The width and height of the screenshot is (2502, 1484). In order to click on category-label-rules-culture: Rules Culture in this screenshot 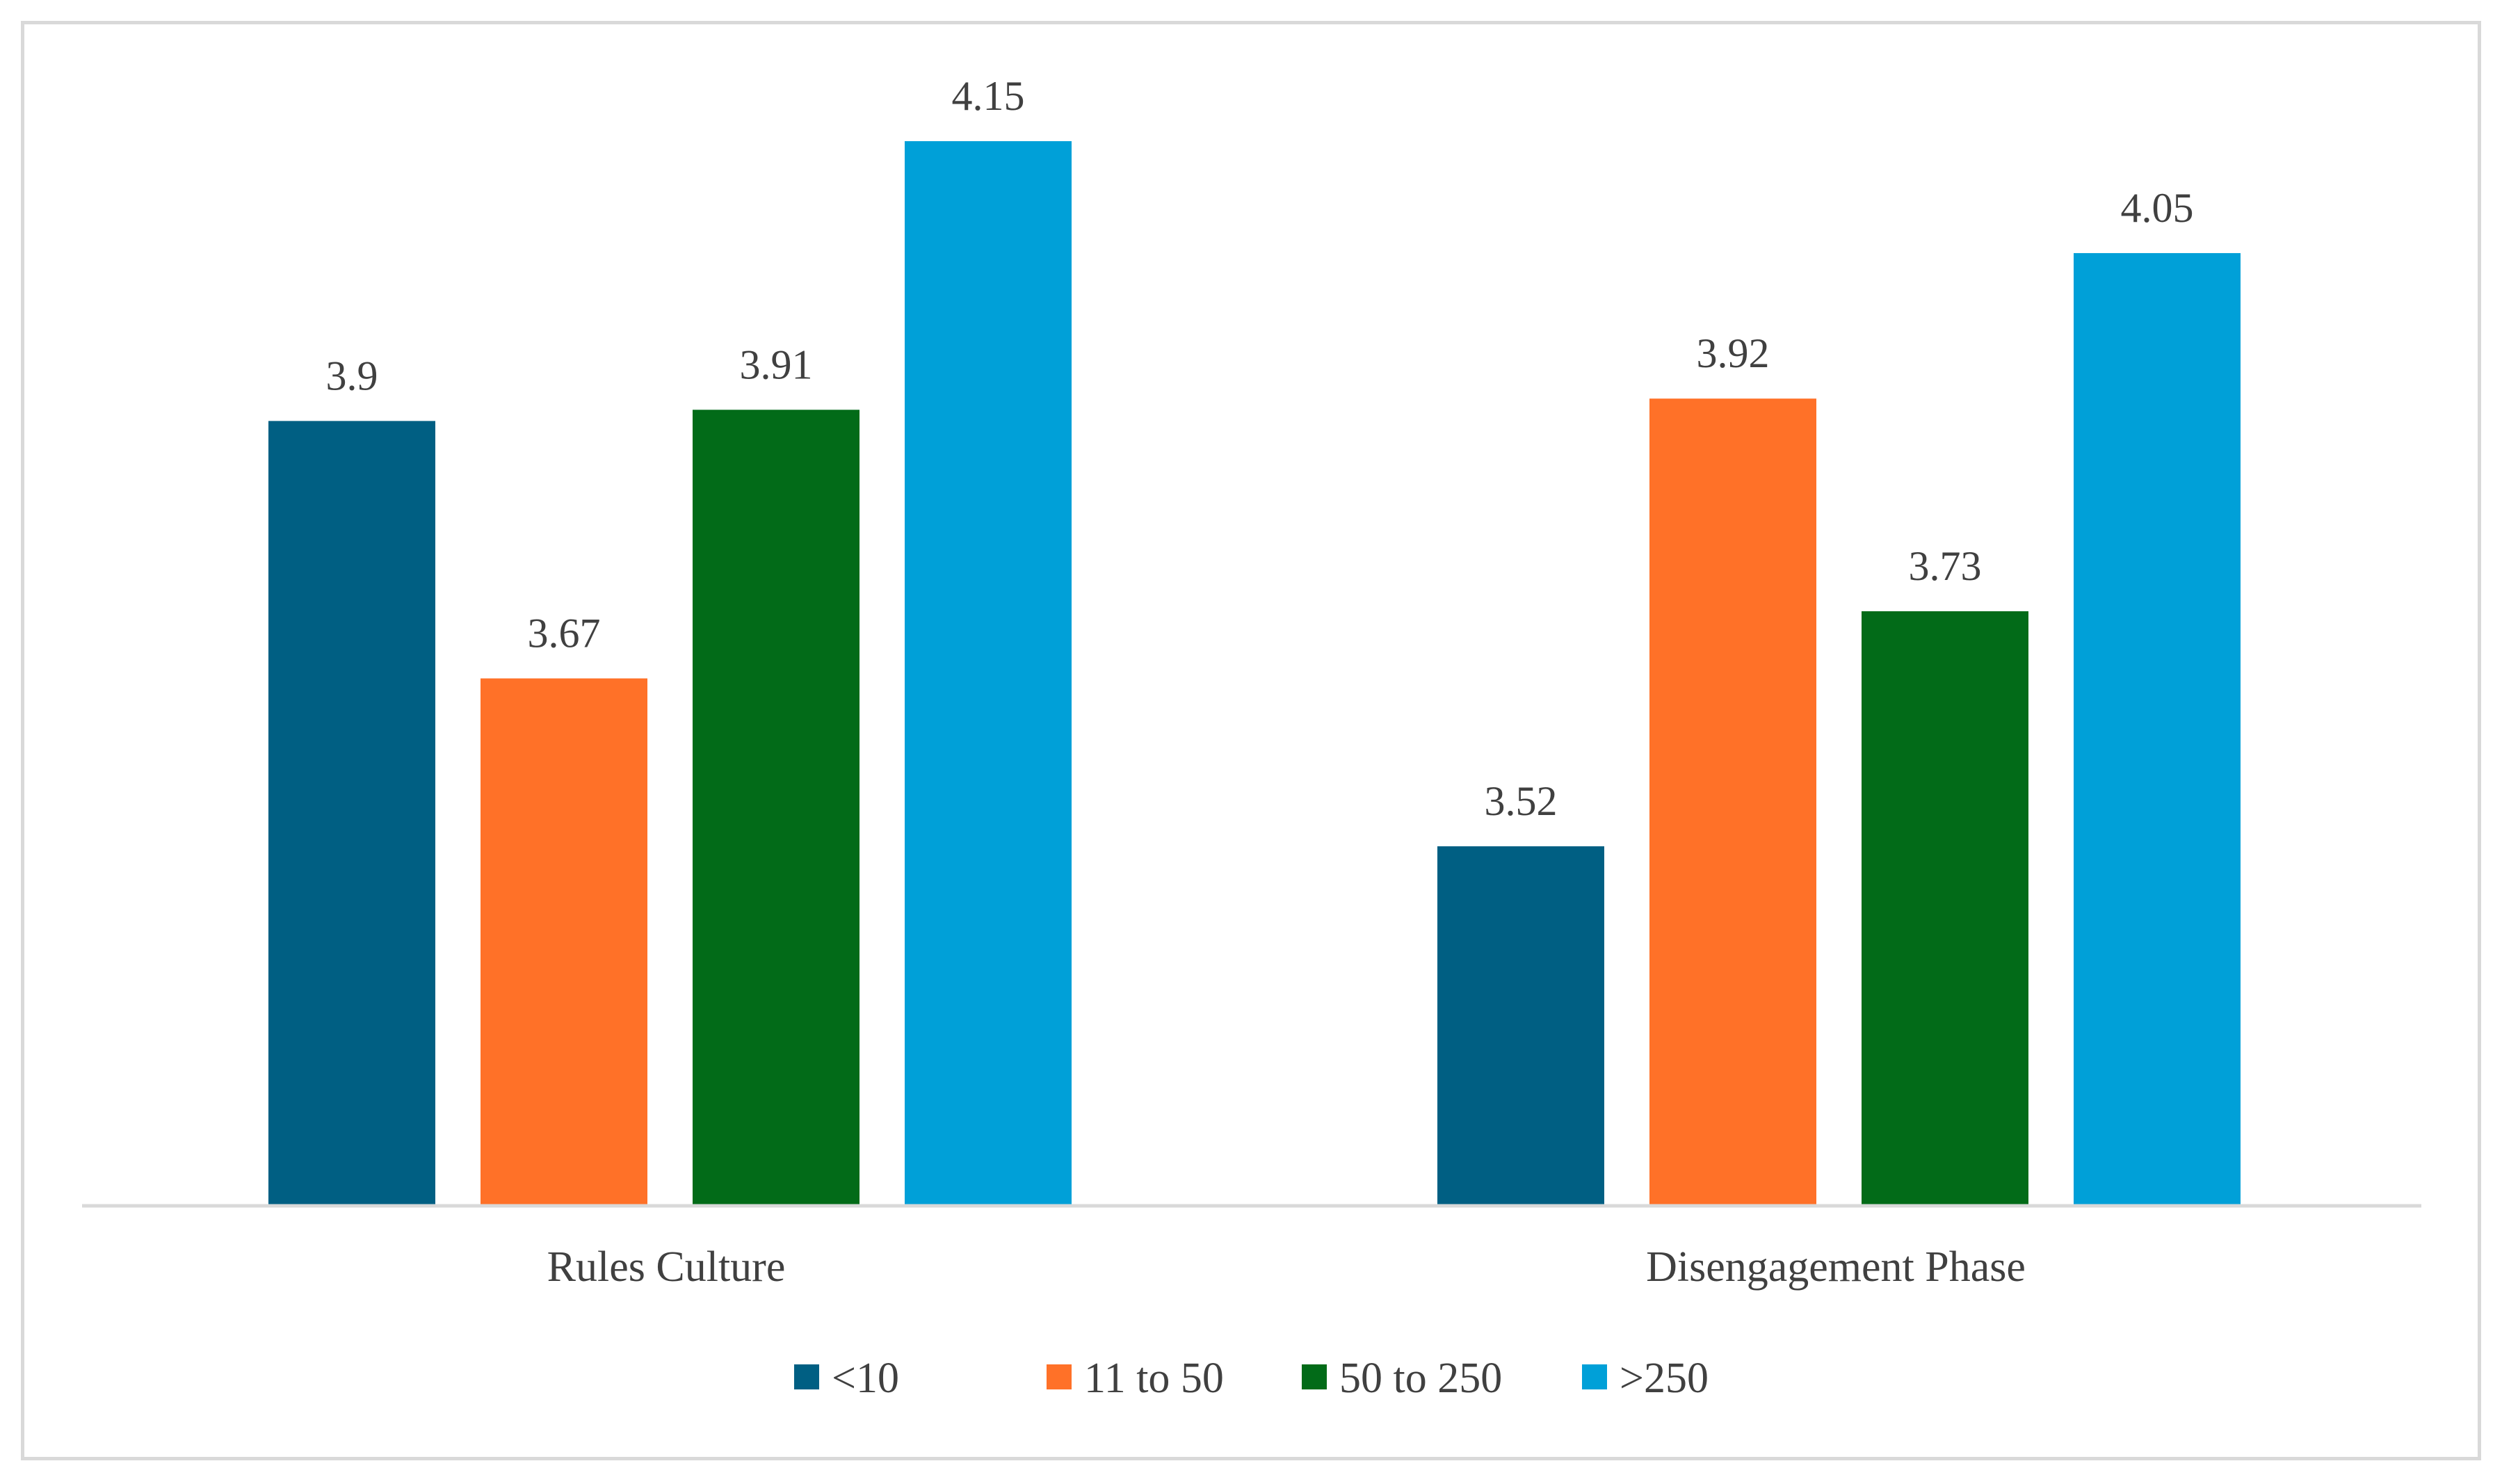, I will do `click(666, 1267)`.